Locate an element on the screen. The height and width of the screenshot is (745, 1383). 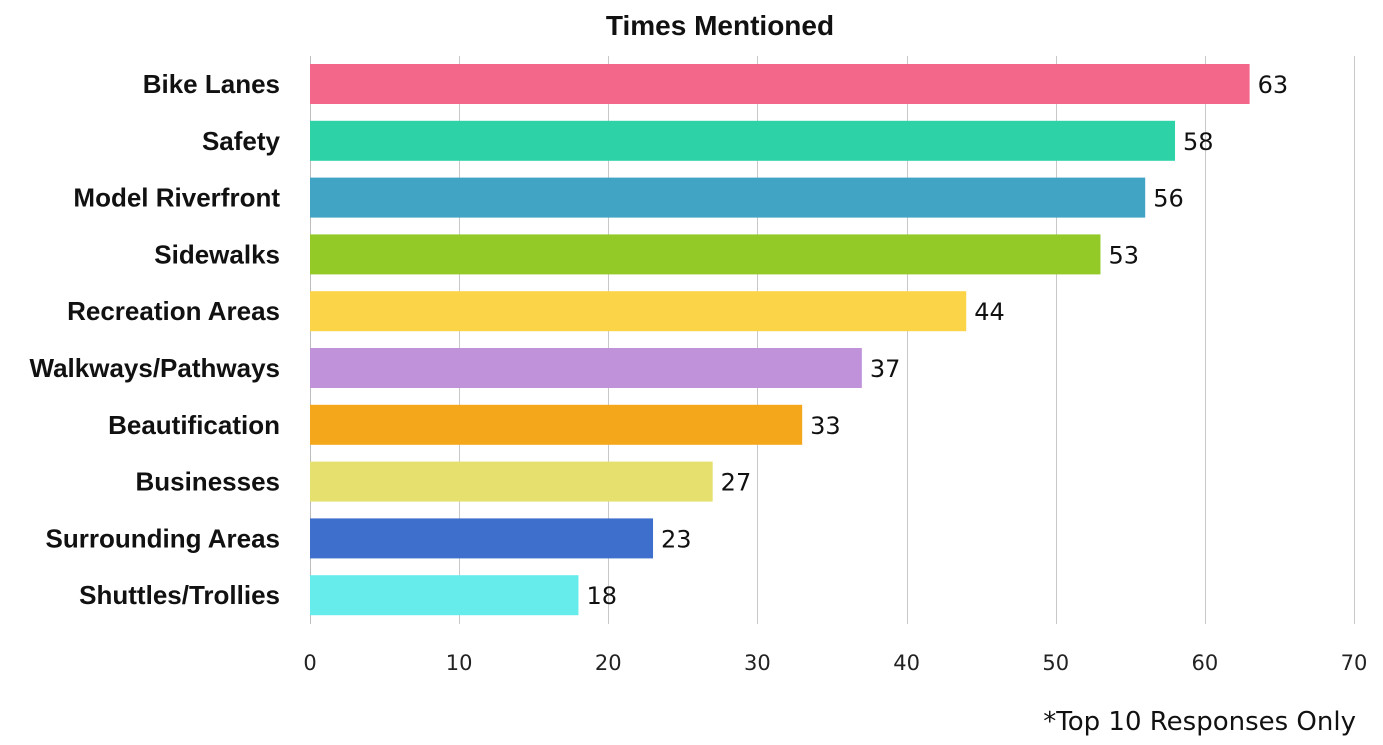
data-label: 44 is located at coordinates (989, 312).